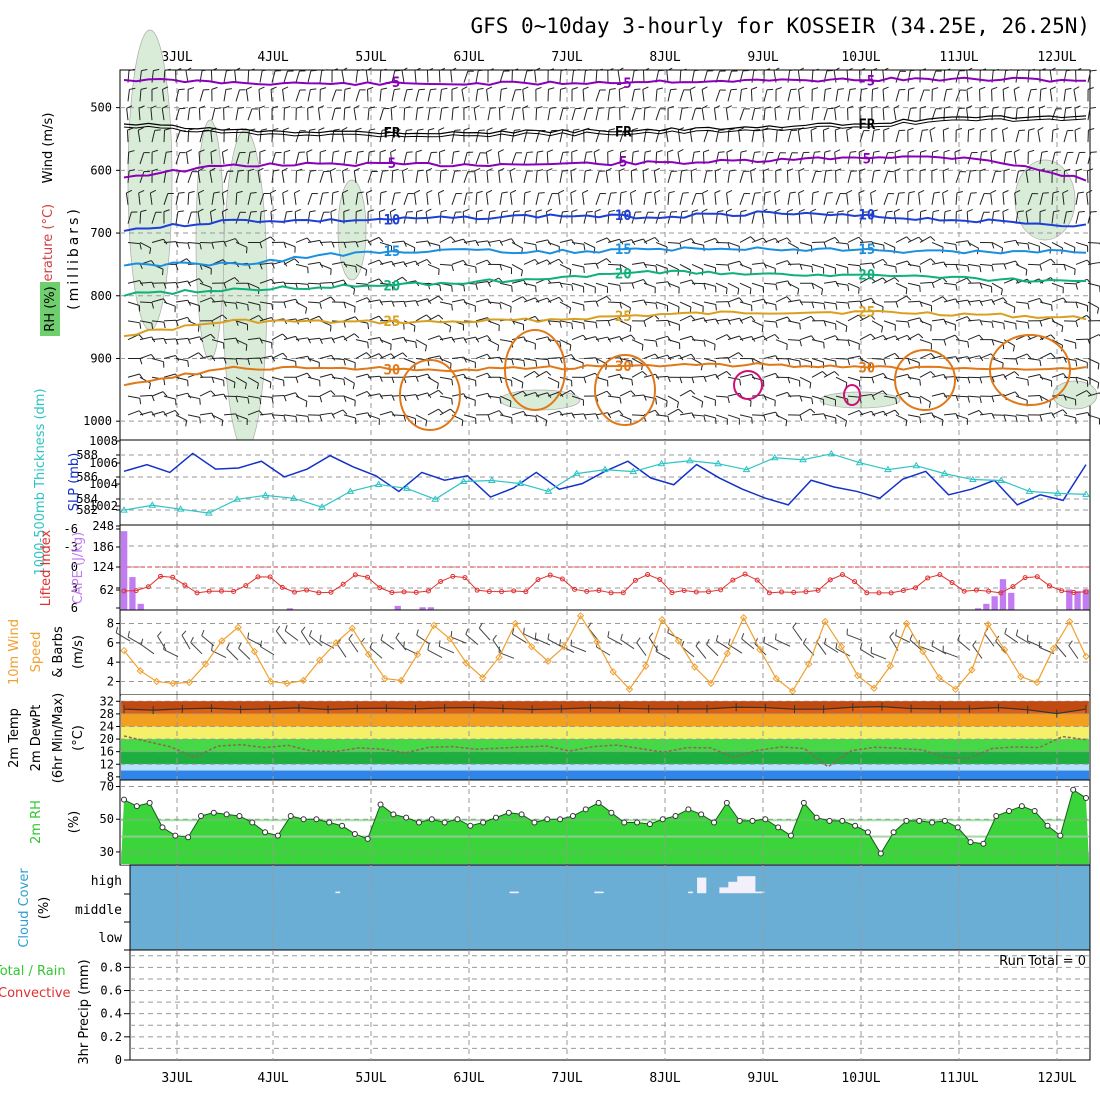 The width and height of the screenshot is (1100, 1100). I want to click on cloud-unit-label: (%), so click(44, 908).